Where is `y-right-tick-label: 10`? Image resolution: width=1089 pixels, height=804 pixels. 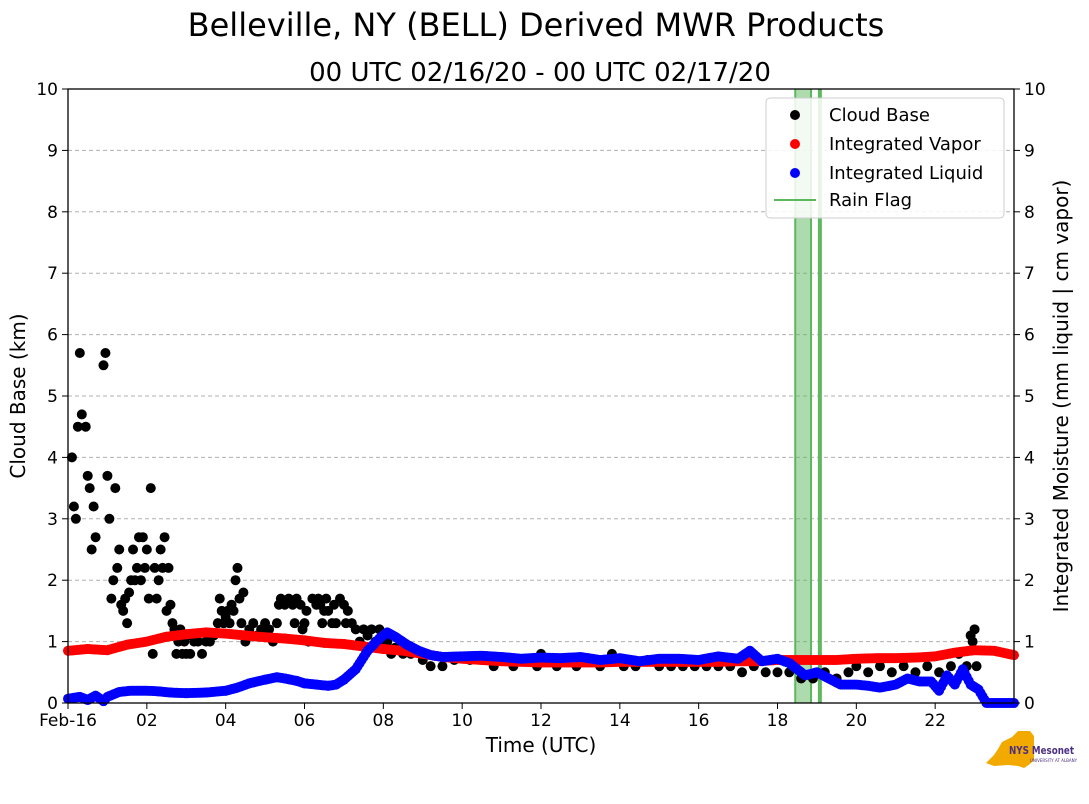
y-right-tick-label: 10 is located at coordinates (1035, 90).